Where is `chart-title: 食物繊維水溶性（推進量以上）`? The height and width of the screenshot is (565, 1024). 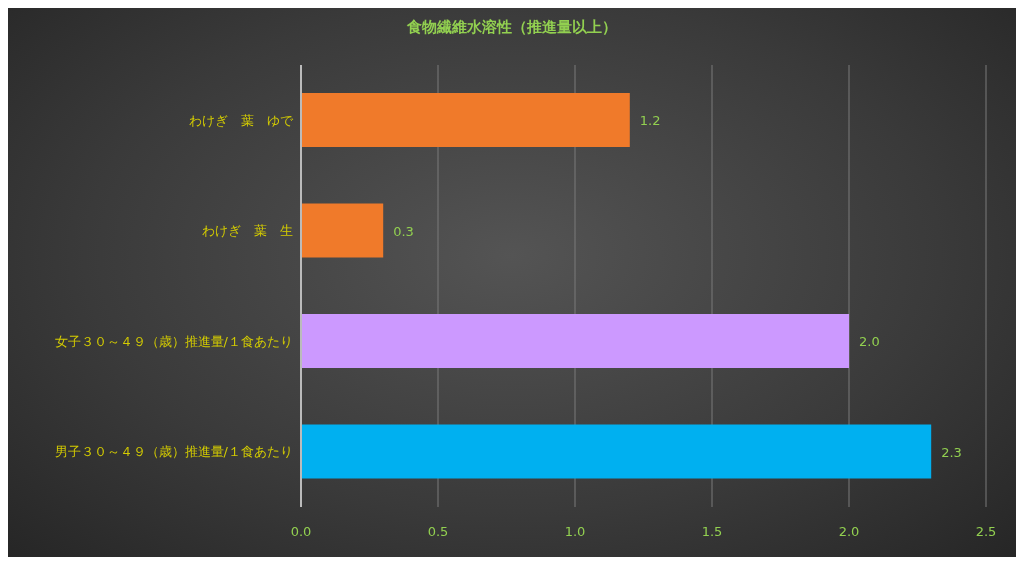
chart-title: 食物繊維水溶性（推進量以上） is located at coordinates (512, 27).